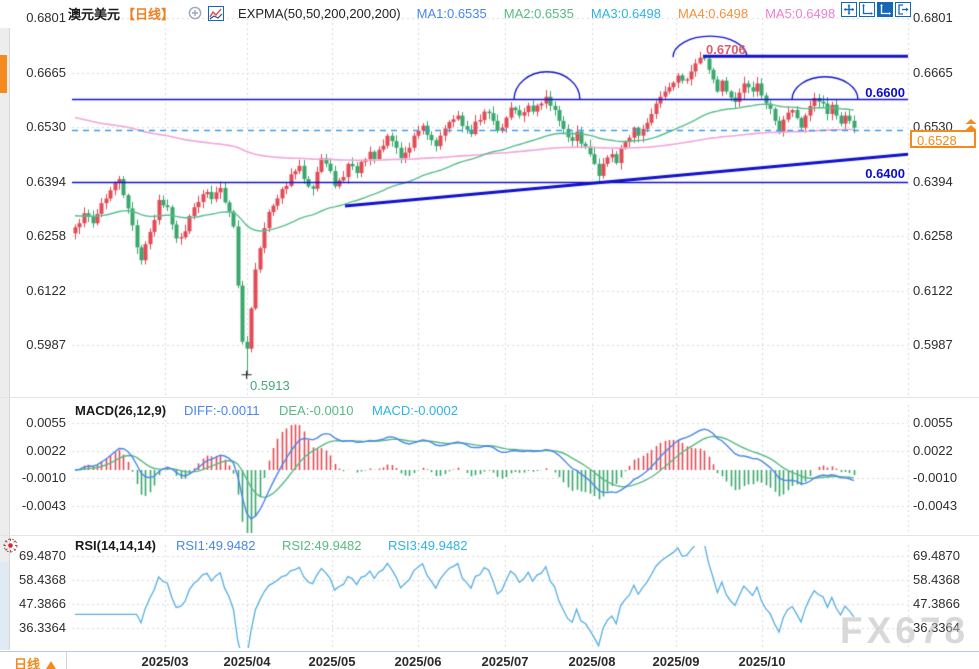 The height and width of the screenshot is (669, 979). What do you see at coordinates (66, 660) in the screenshot?
I see `timeline-cell-divider` at bounding box center [66, 660].